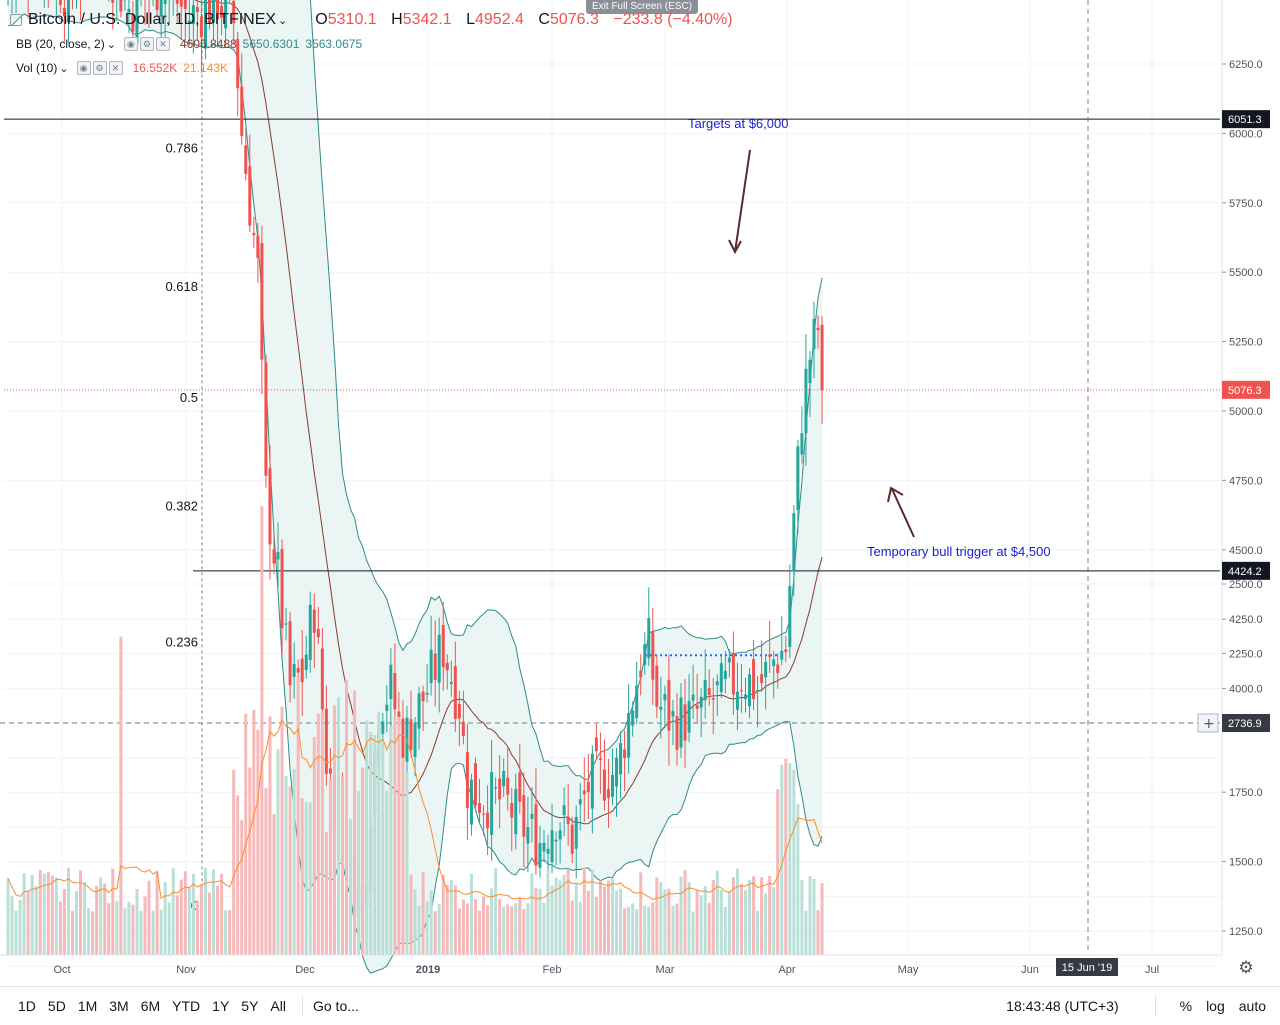 This screenshot has height=1025, width=1280. I want to click on timeframe-5d: 5D, so click(57, 1006).